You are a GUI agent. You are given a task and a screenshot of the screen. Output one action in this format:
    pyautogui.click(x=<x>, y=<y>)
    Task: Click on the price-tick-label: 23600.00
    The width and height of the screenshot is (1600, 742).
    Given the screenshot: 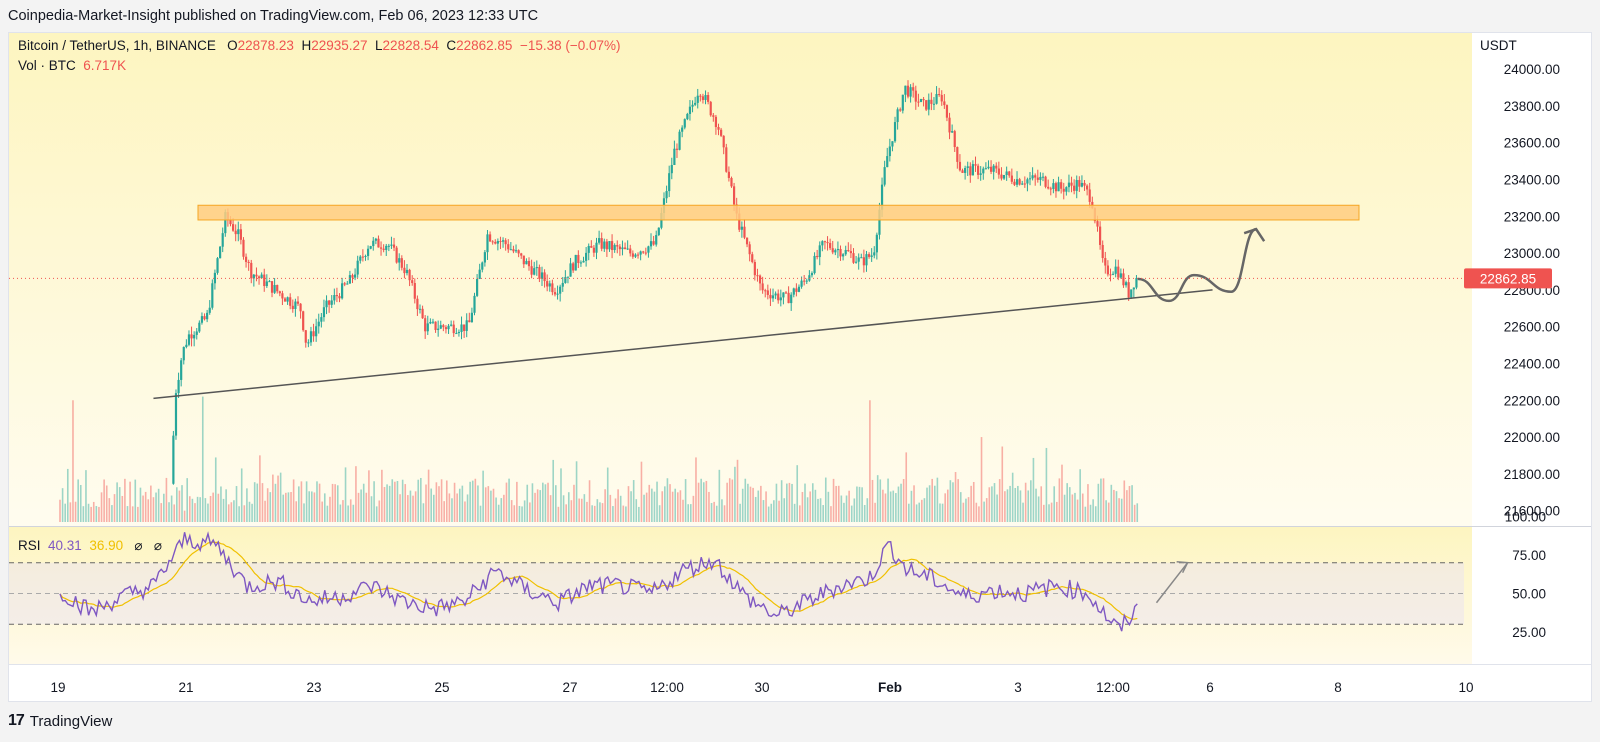 What is the action you would take?
    pyautogui.click(x=1532, y=143)
    